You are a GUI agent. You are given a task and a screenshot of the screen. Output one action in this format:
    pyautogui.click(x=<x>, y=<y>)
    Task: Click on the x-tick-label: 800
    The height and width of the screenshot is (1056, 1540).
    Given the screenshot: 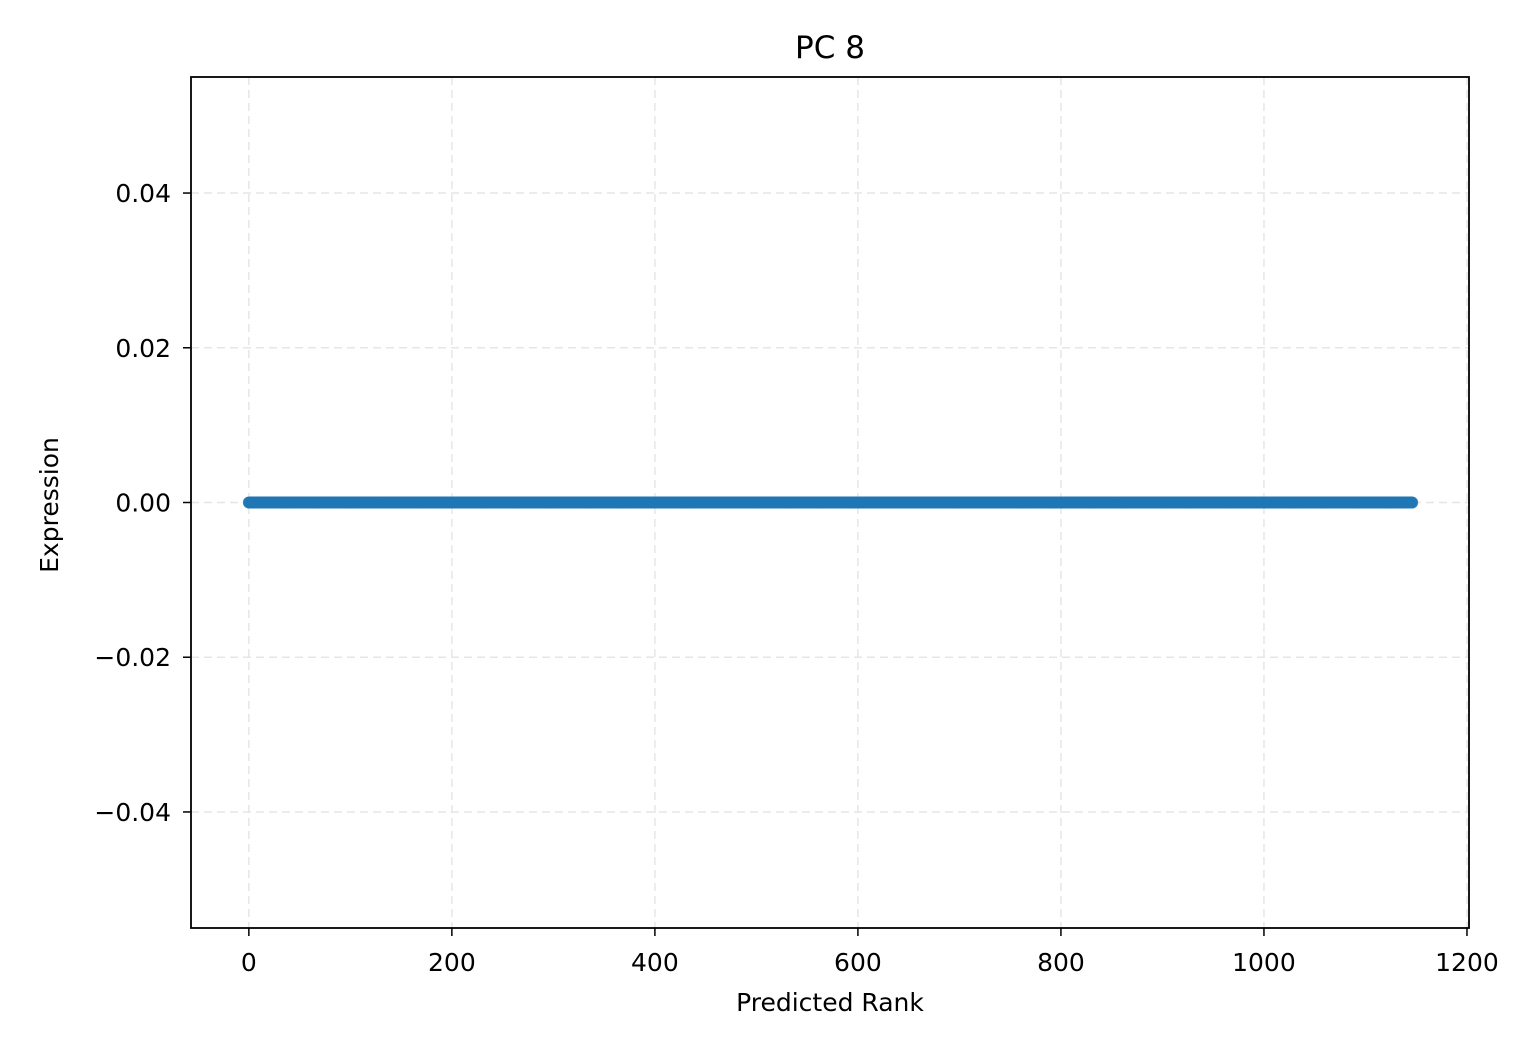 What is the action you would take?
    pyautogui.click(x=1061, y=962)
    